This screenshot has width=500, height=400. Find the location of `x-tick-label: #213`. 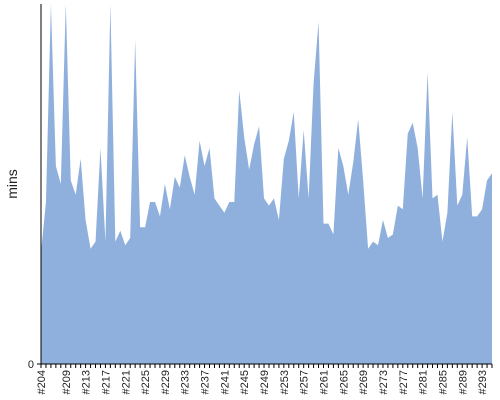

x-tick-label: #213 is located at coordinates (87, 382).